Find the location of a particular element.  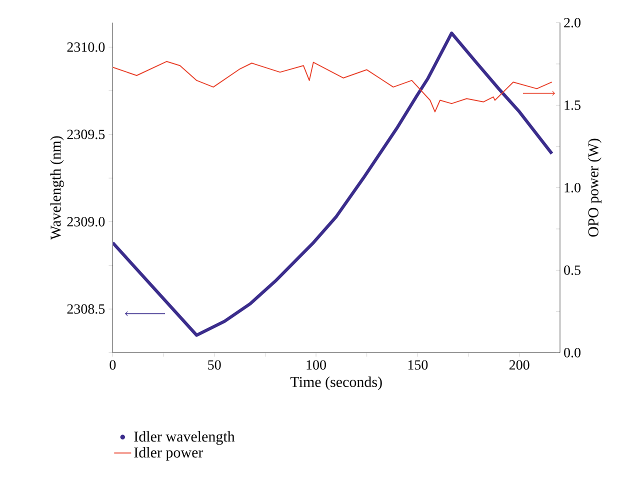

y-tick-label: 2309.5 is located at coordinates (86, 135).